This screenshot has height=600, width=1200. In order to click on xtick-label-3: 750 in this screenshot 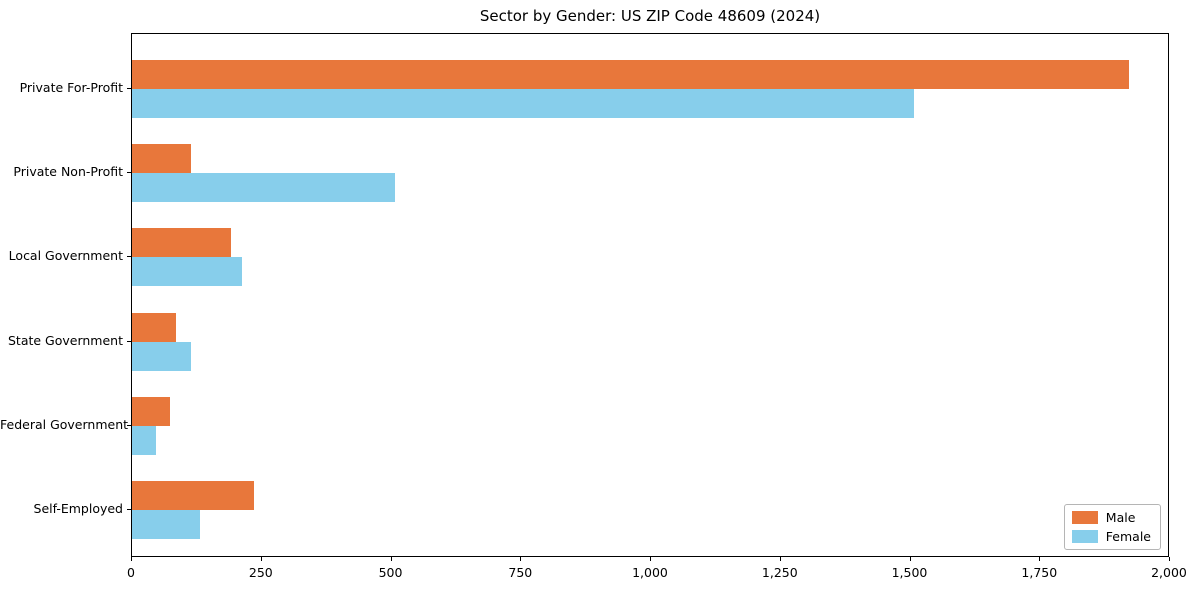, I will do `click(520, 572)`.